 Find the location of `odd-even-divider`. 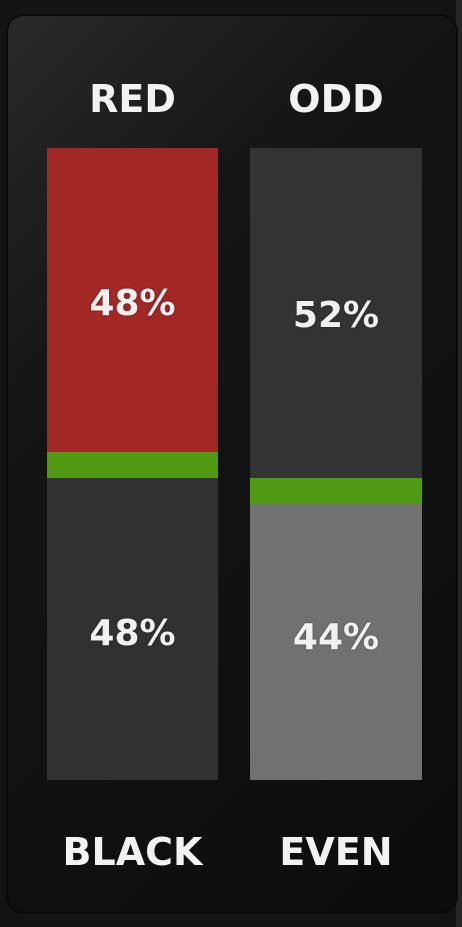

odd-even-divider is located at coordinates (336, 491).